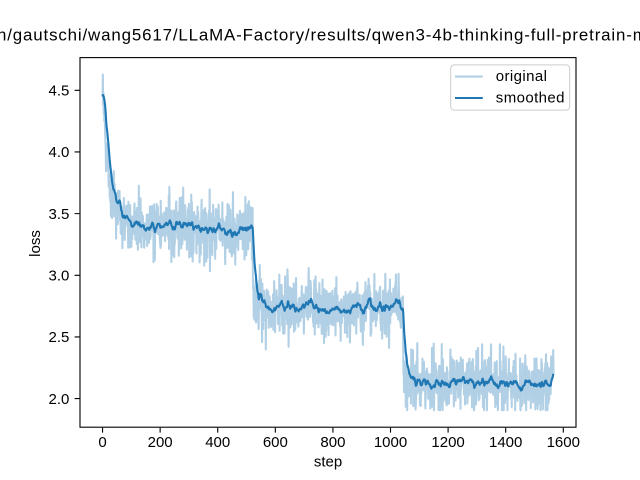 The height and width of the screenshot is (480, 640). What do you see at coordinates (59, 399) in the screenshot?
I see `svg-text: 2.0` at bounding box center [59, 399].